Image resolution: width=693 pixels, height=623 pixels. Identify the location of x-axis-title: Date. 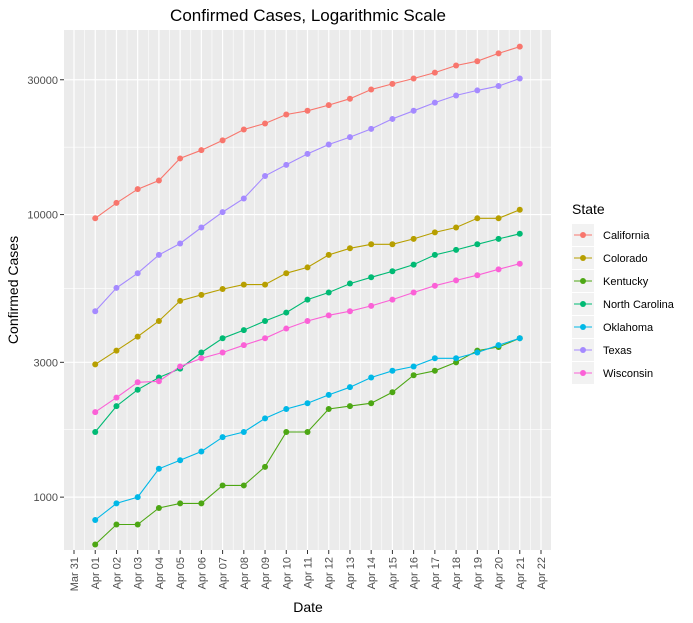
(308, 607).